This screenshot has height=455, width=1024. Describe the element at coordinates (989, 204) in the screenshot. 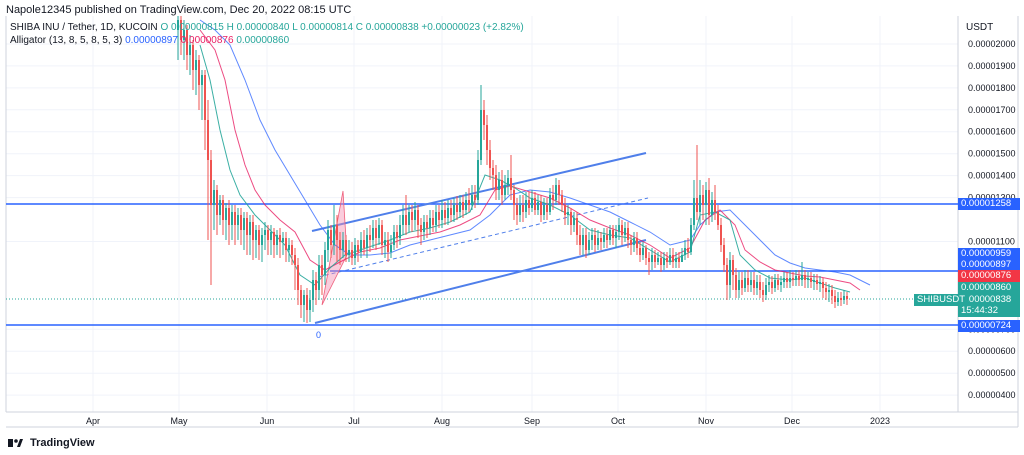

I see `price-tag: 0.00001258` at that location.